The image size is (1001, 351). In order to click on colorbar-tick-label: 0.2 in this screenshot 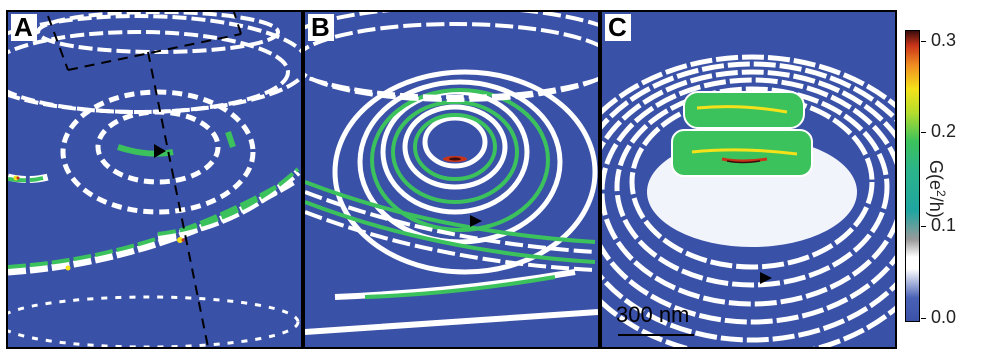, I will do `click(944, 131)`.